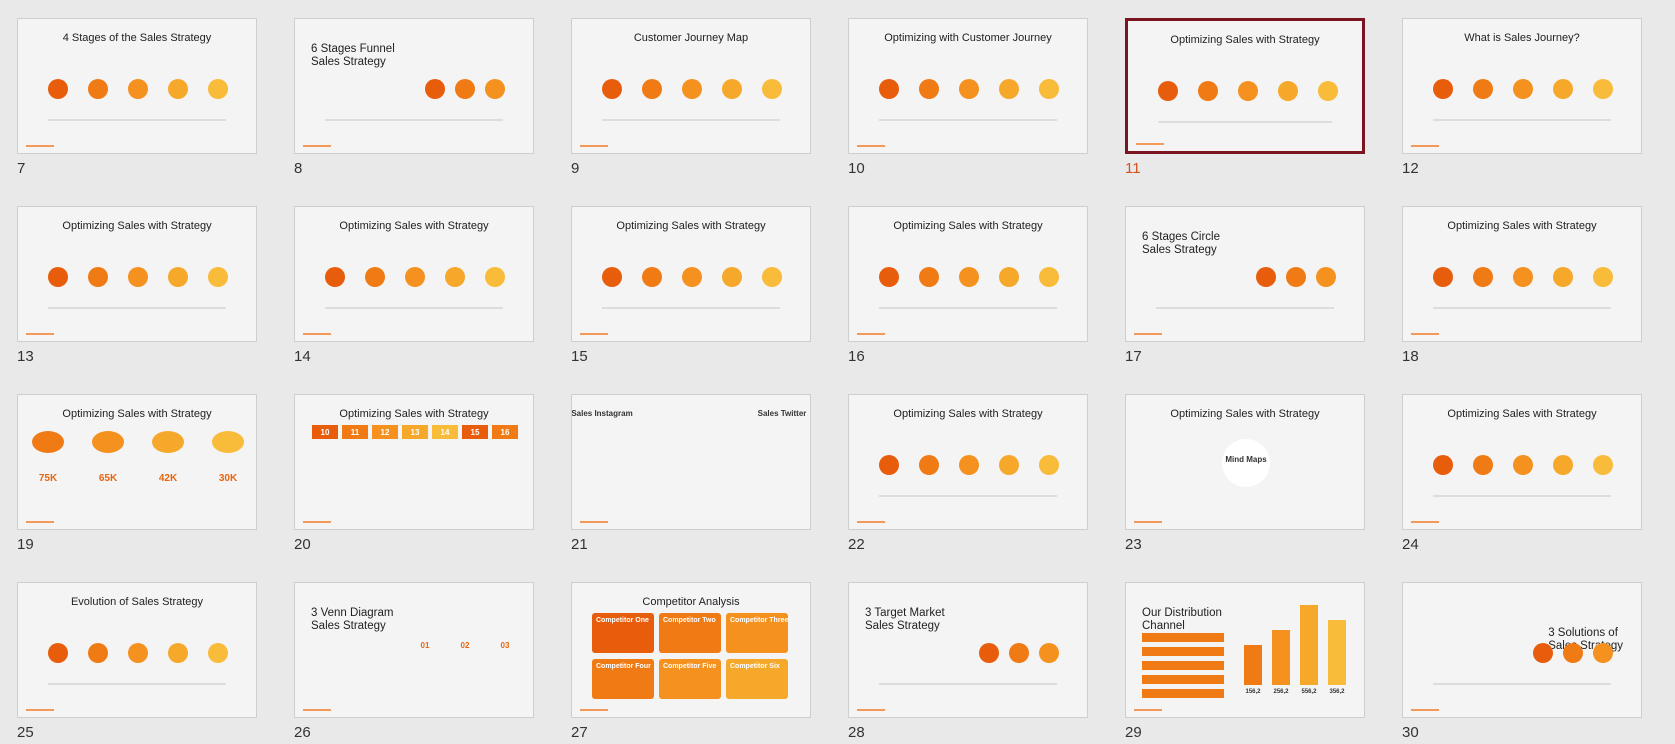 The width and height of the screenshot is (1675, 744). What do you see at coordinates (575, 168) in the screenshot?
I see `slide-number: 9` at bounding box center [575, 168].